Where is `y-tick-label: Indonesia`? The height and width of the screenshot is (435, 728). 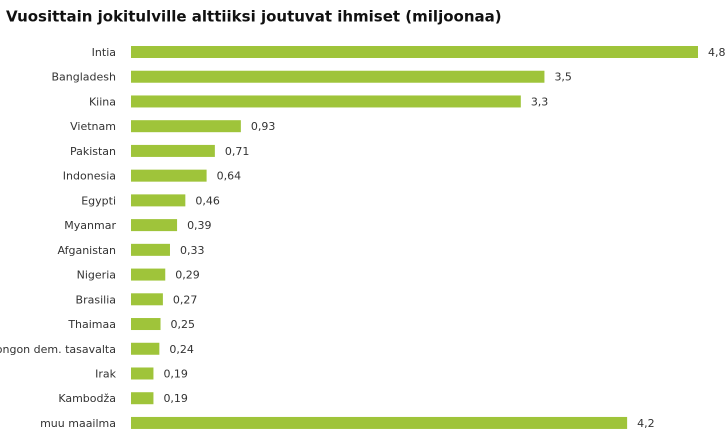 y-tick-label: Indonesia is located at coordinates (89, 176).